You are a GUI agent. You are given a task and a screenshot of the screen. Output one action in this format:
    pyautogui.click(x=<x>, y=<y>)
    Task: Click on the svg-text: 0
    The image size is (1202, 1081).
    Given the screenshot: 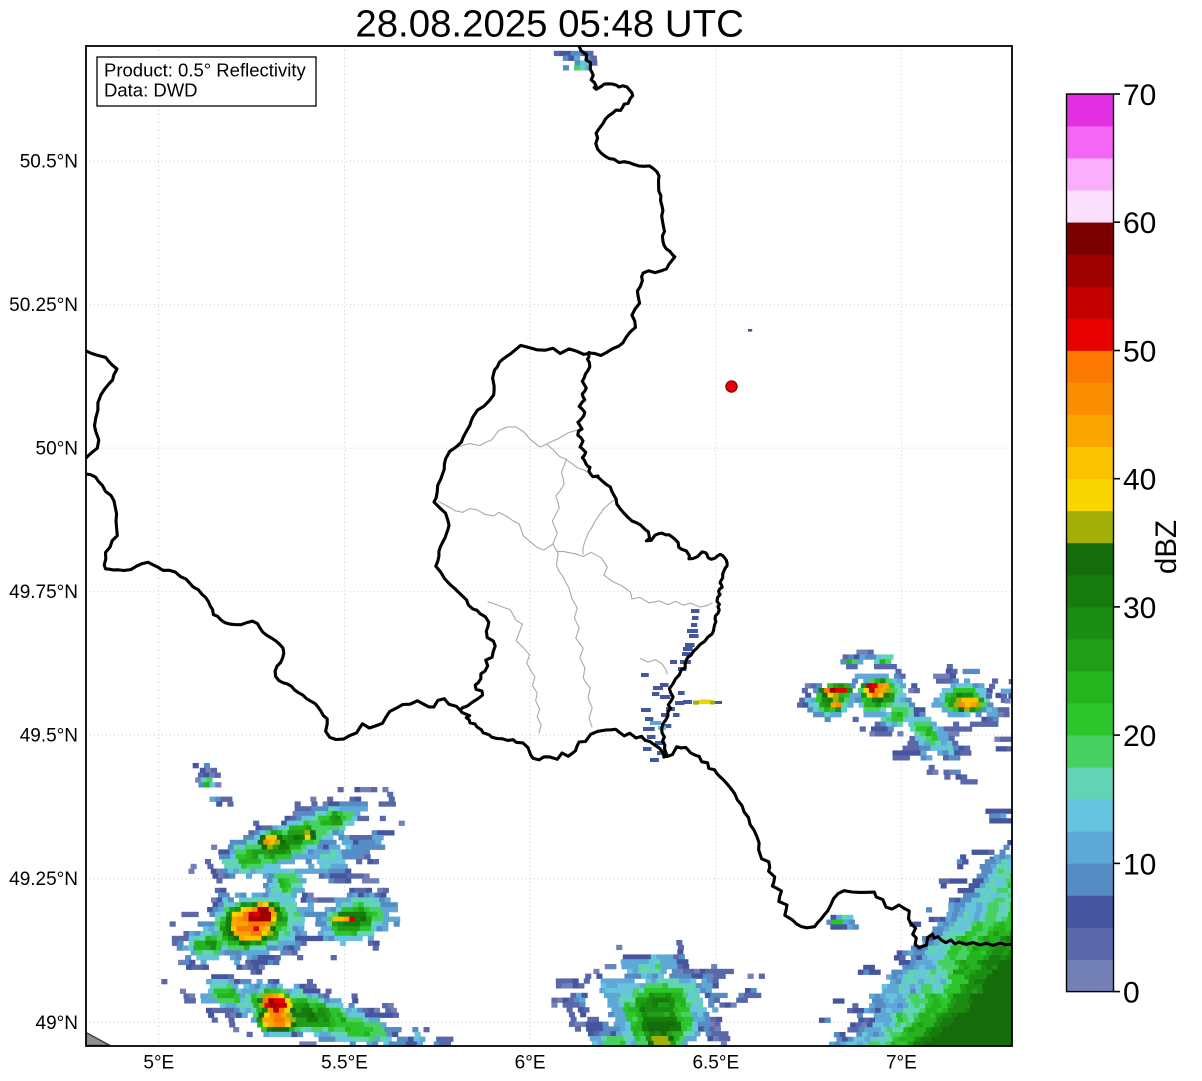 What is the action you would take?
    pyautogui.click(x=1131, y=993)
    